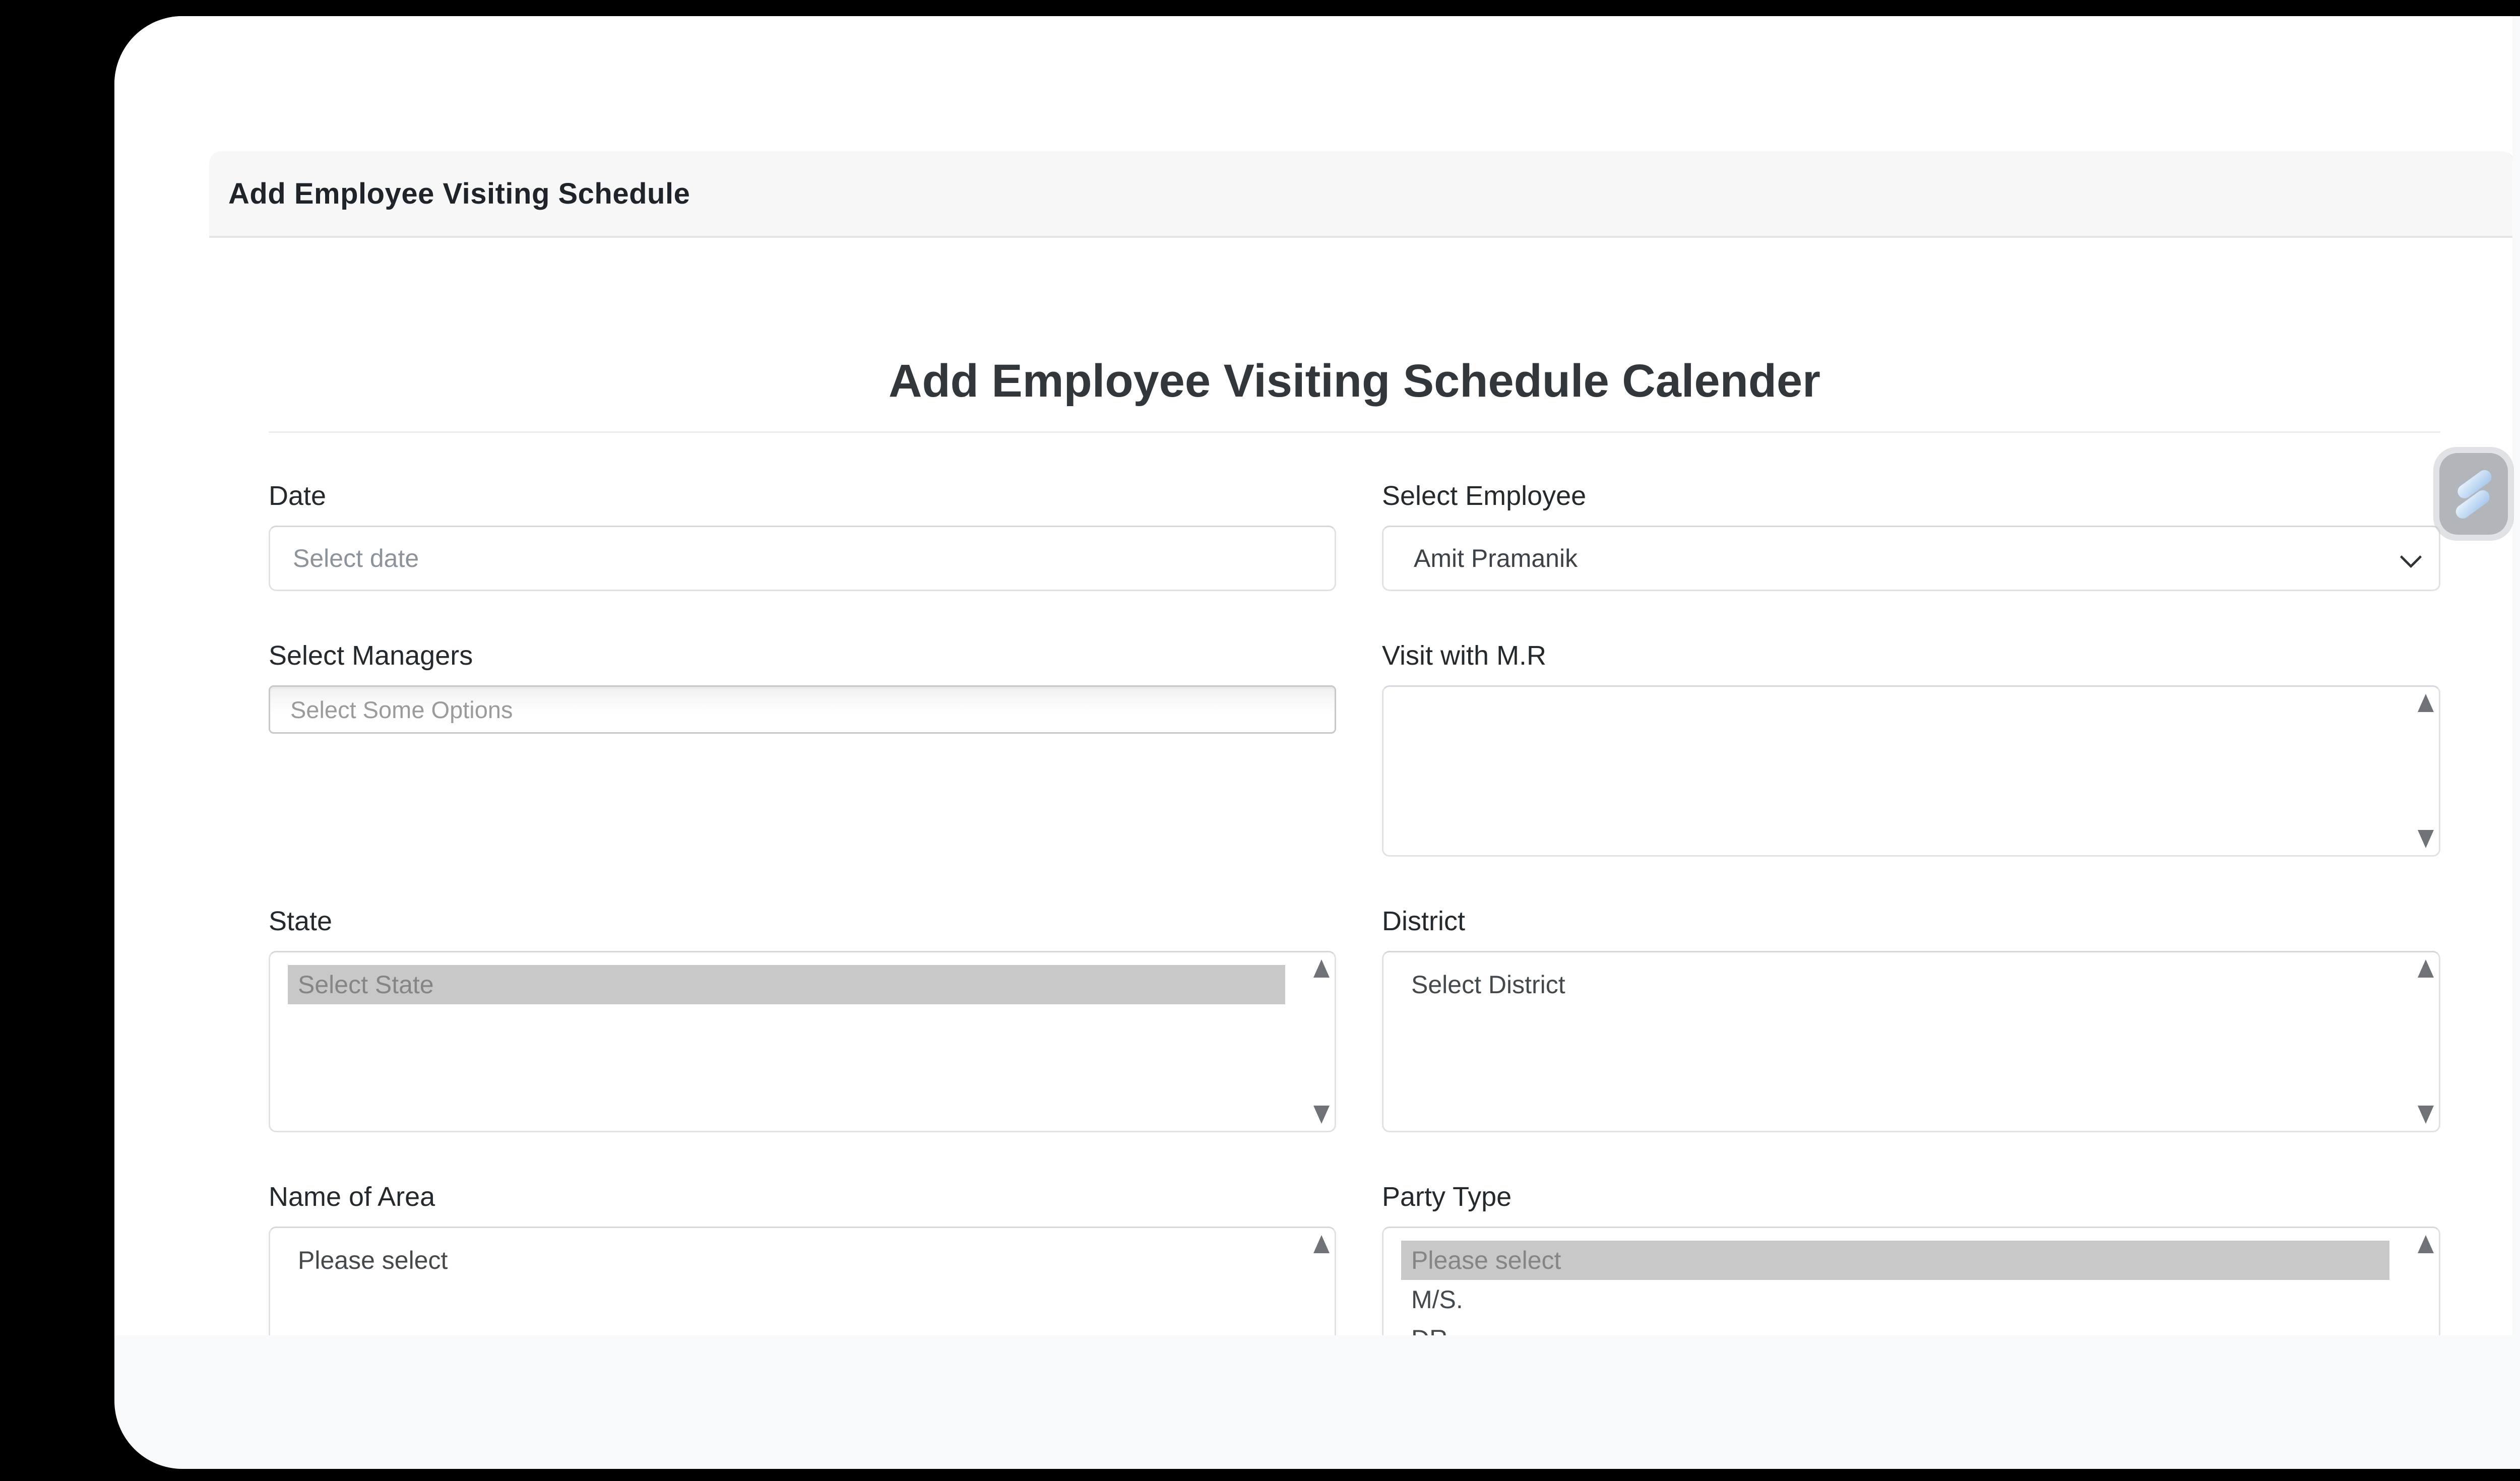 This screenshot has height=1481, width=2520. What do you see at coordinates (1354, 381) in the screenshot?
I see `page-title: Add Employee Visiting Schedule Calender` at bounding box center [1354, 381].